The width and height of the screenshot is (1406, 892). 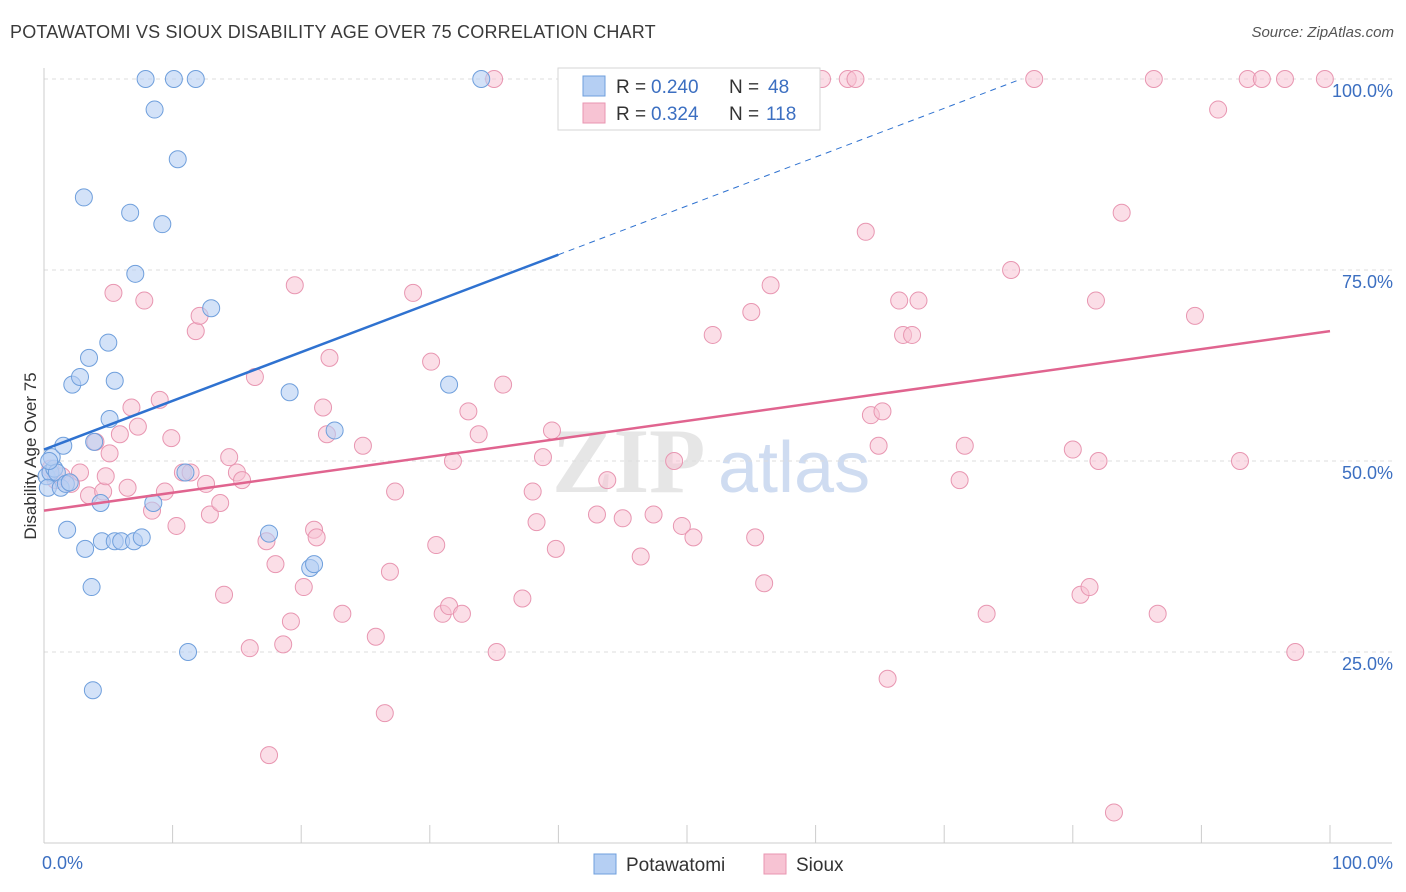 I want to click on x-tick-label-end: 100.0%, so click(x=1362, y=863).